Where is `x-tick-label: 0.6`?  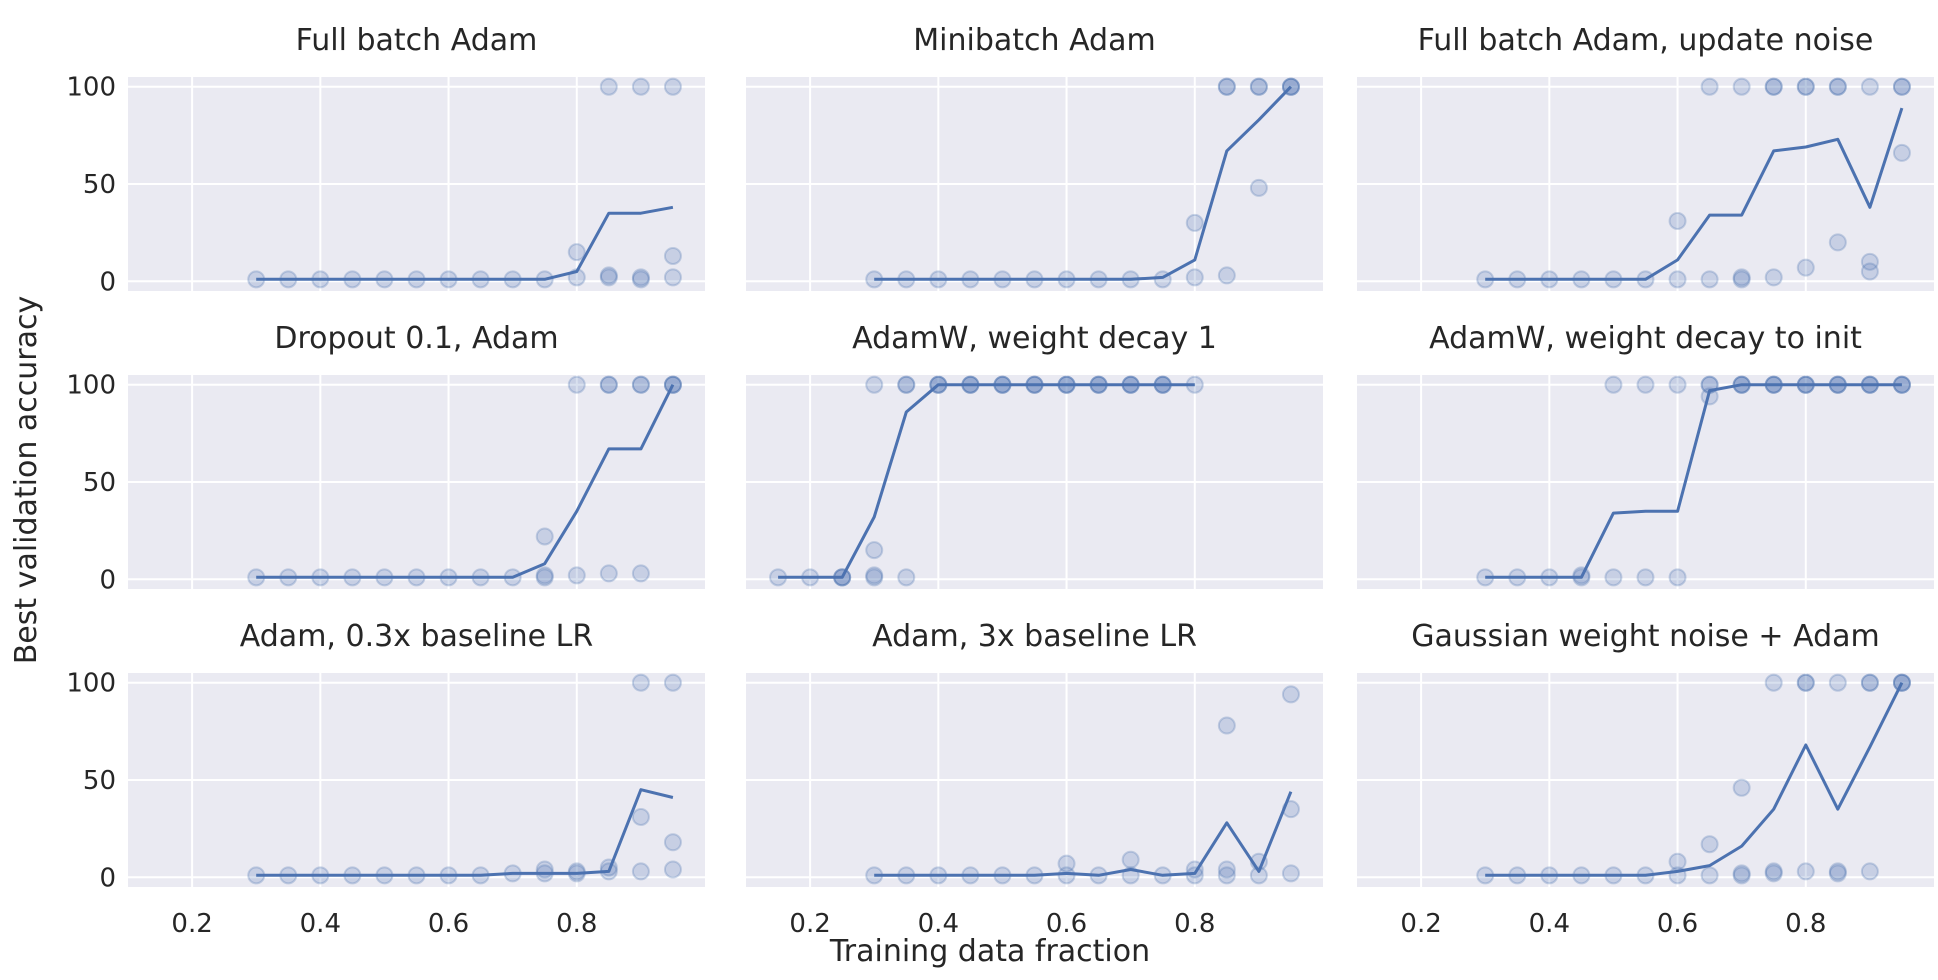 x-tick-label: 0.6 is located at coordinates (1677, 924).